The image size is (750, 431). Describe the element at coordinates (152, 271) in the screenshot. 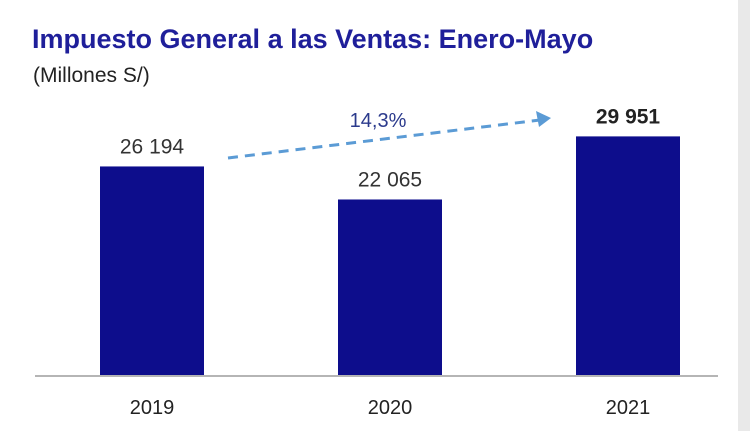

I see `bar-2019` at that location.